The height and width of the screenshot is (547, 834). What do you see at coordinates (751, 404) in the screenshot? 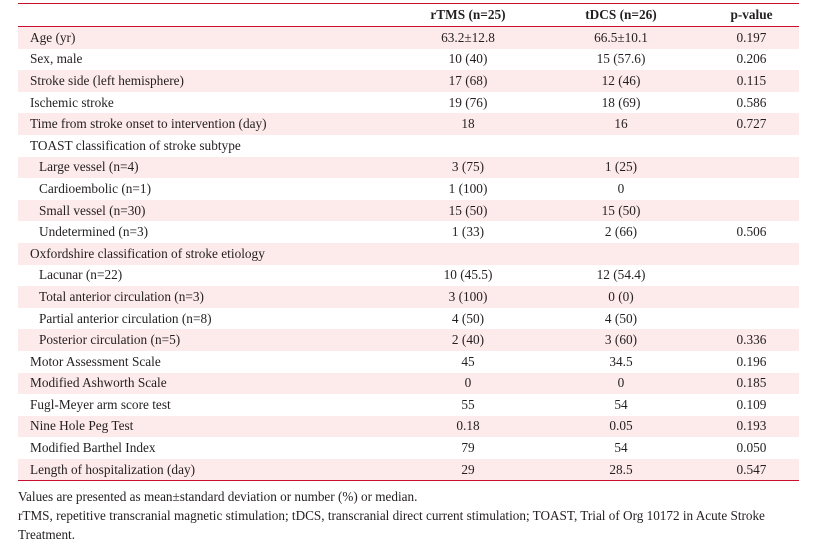
I see `cell-p-value: 0.109` at bounding box center [751, 404].